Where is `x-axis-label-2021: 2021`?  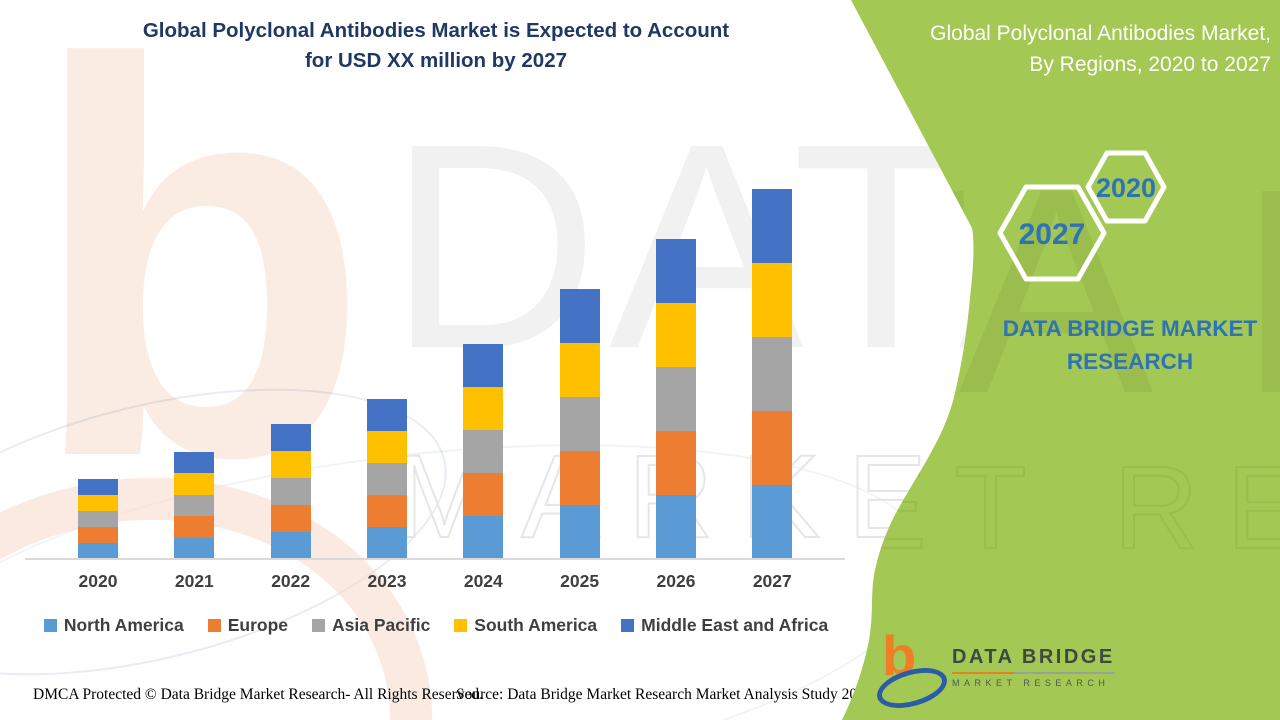
x-axis-label-2021: 2021 is located at coordinates (194, 581).